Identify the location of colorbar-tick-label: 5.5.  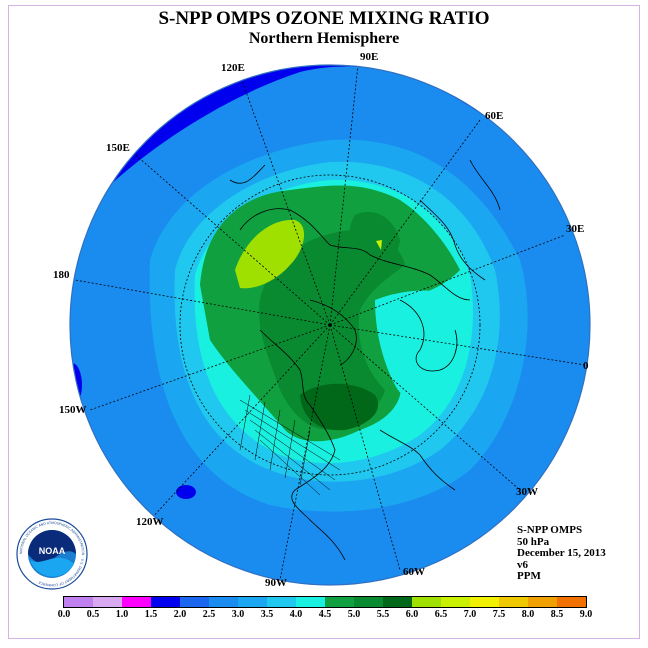
(383, 614).